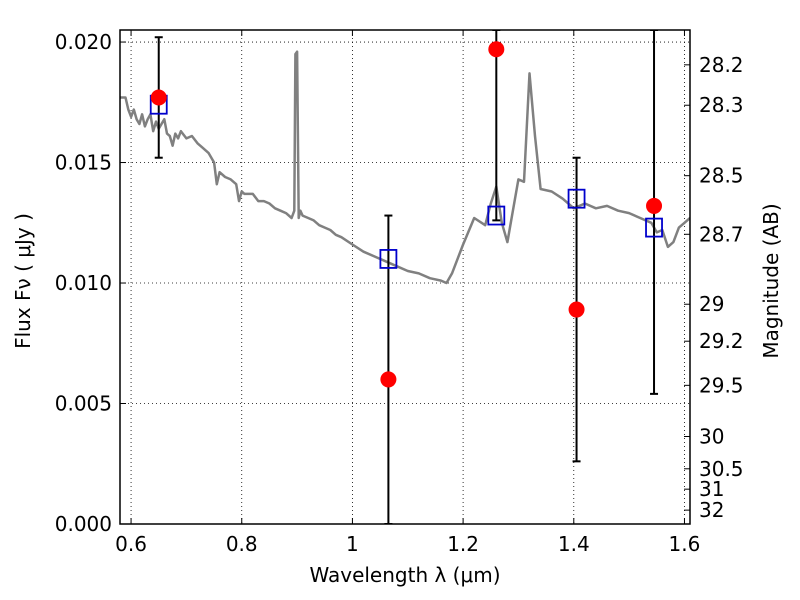 This screenshot has height=600, width=800. I want to click on y-tick-label: 0.015, so click(83, 163).